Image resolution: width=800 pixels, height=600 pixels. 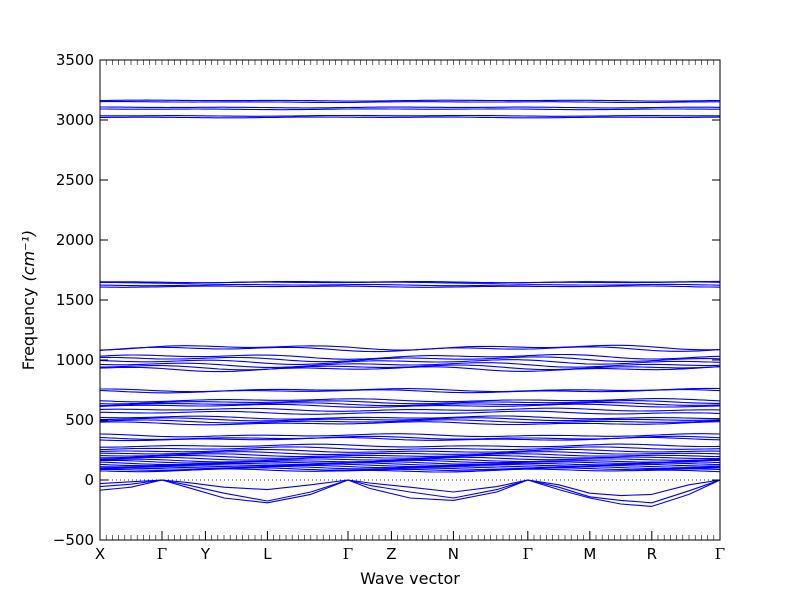 I want to click on y-tick-label: 2000, so click(x=75, y=240).